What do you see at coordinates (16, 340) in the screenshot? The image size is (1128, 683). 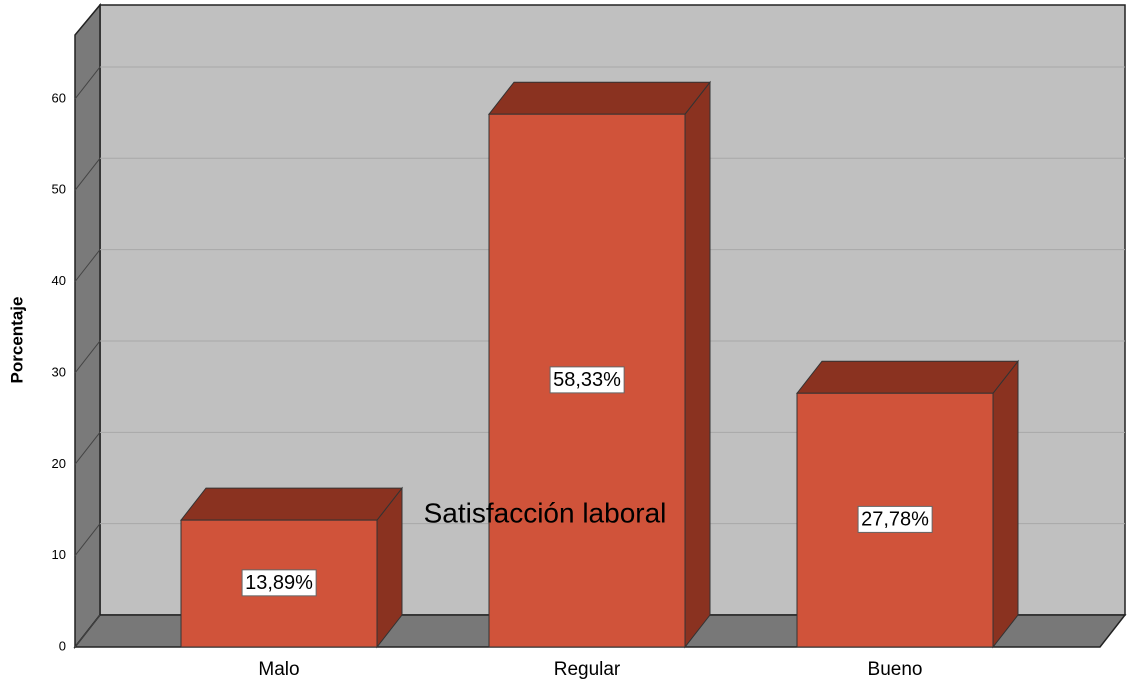 I see `y-axis-label: Porcentaje` at bounding box center [16, 340].